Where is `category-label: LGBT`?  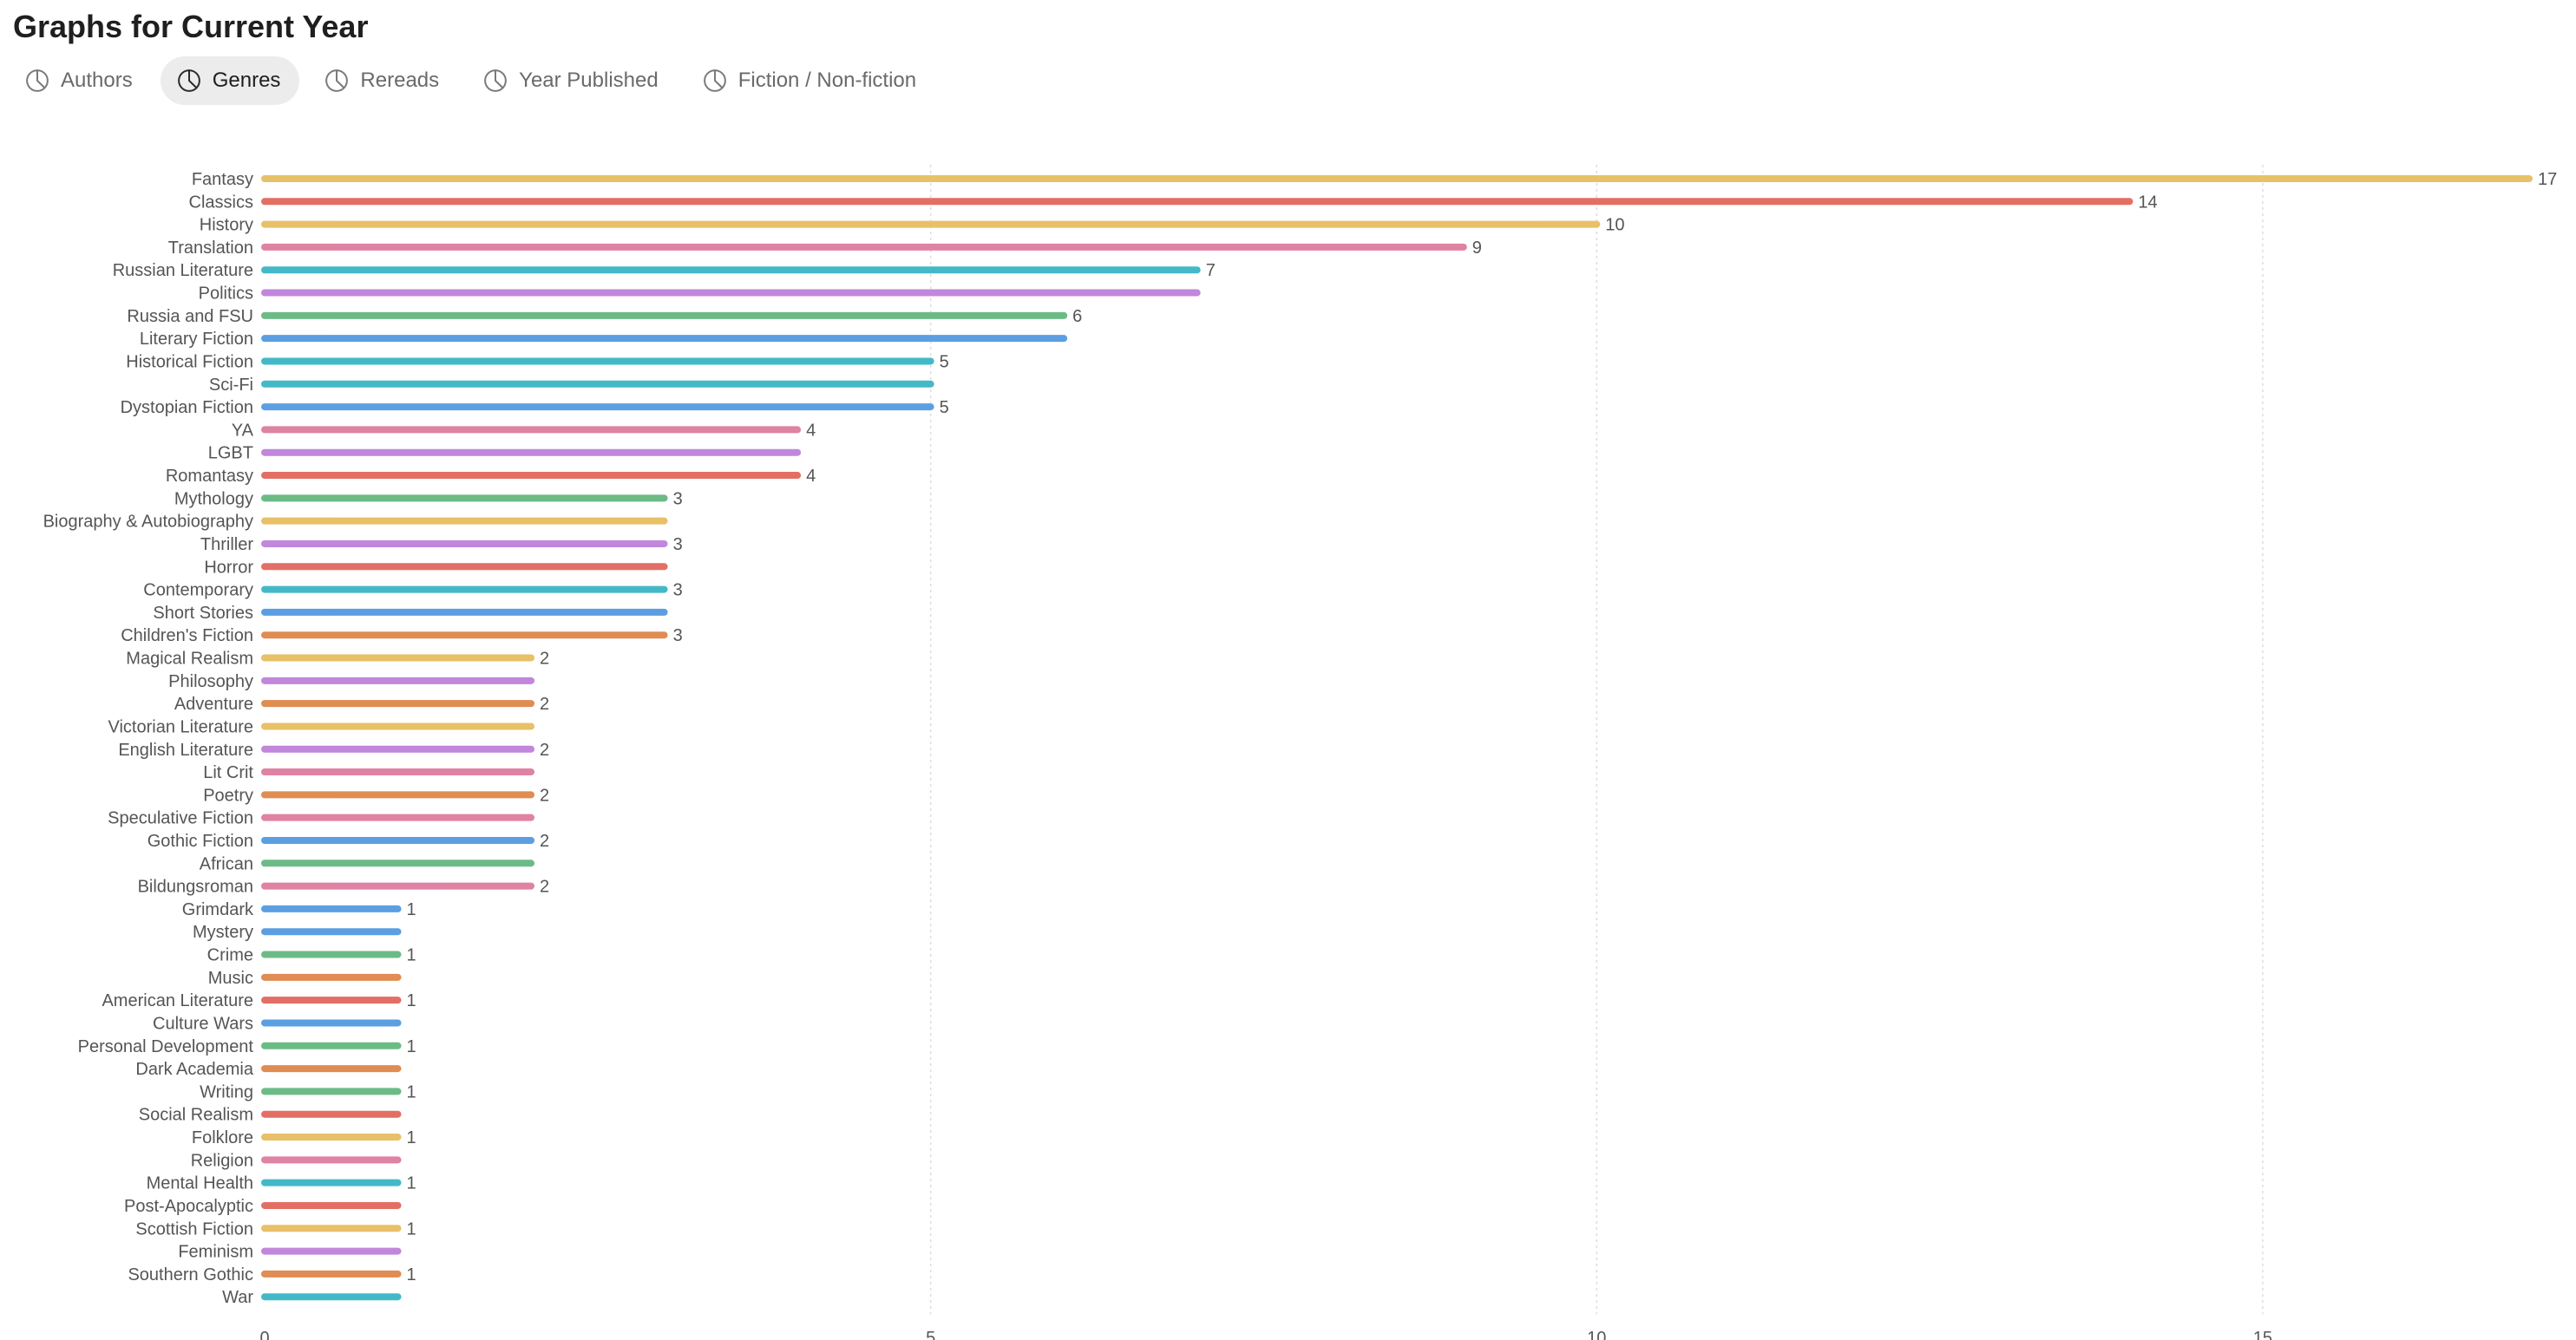
category-label: LGBT is located at coordinates (230, 453).